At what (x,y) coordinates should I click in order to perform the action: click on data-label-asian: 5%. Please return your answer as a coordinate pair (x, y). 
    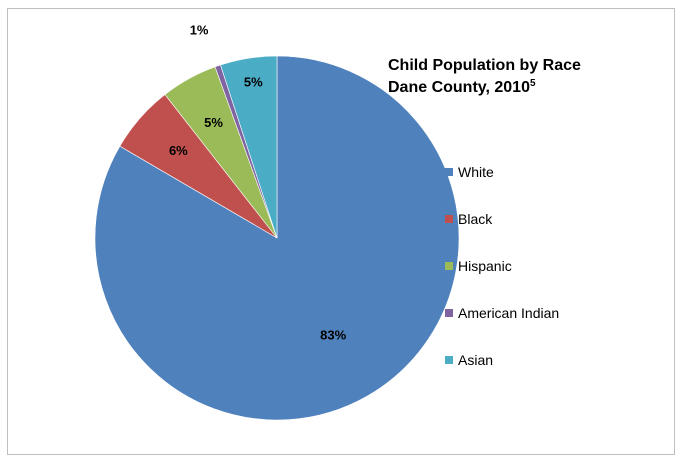
    Looking at the image, I should click on (253, 81).